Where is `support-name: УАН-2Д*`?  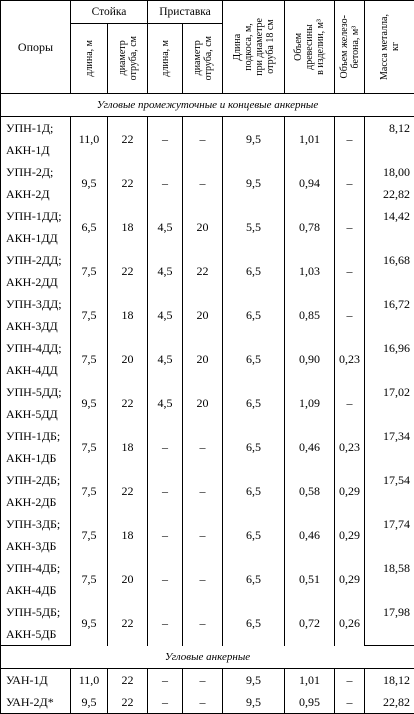
support-name: УАН-2Д* is located at coordinates (36, 702).